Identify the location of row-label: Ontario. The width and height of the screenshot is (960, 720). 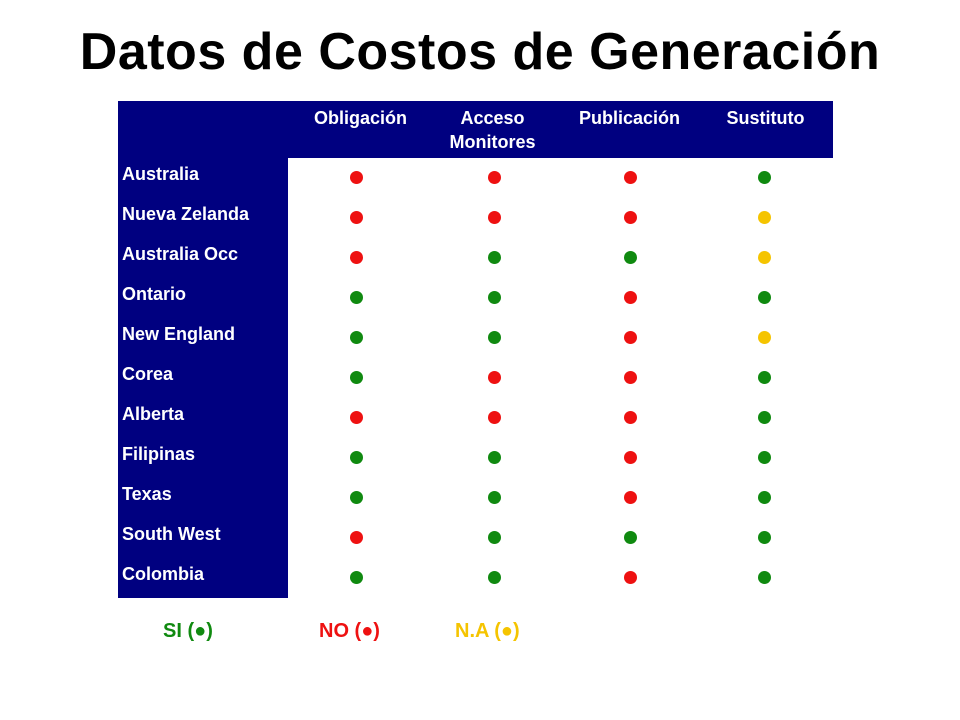
(154, 294).